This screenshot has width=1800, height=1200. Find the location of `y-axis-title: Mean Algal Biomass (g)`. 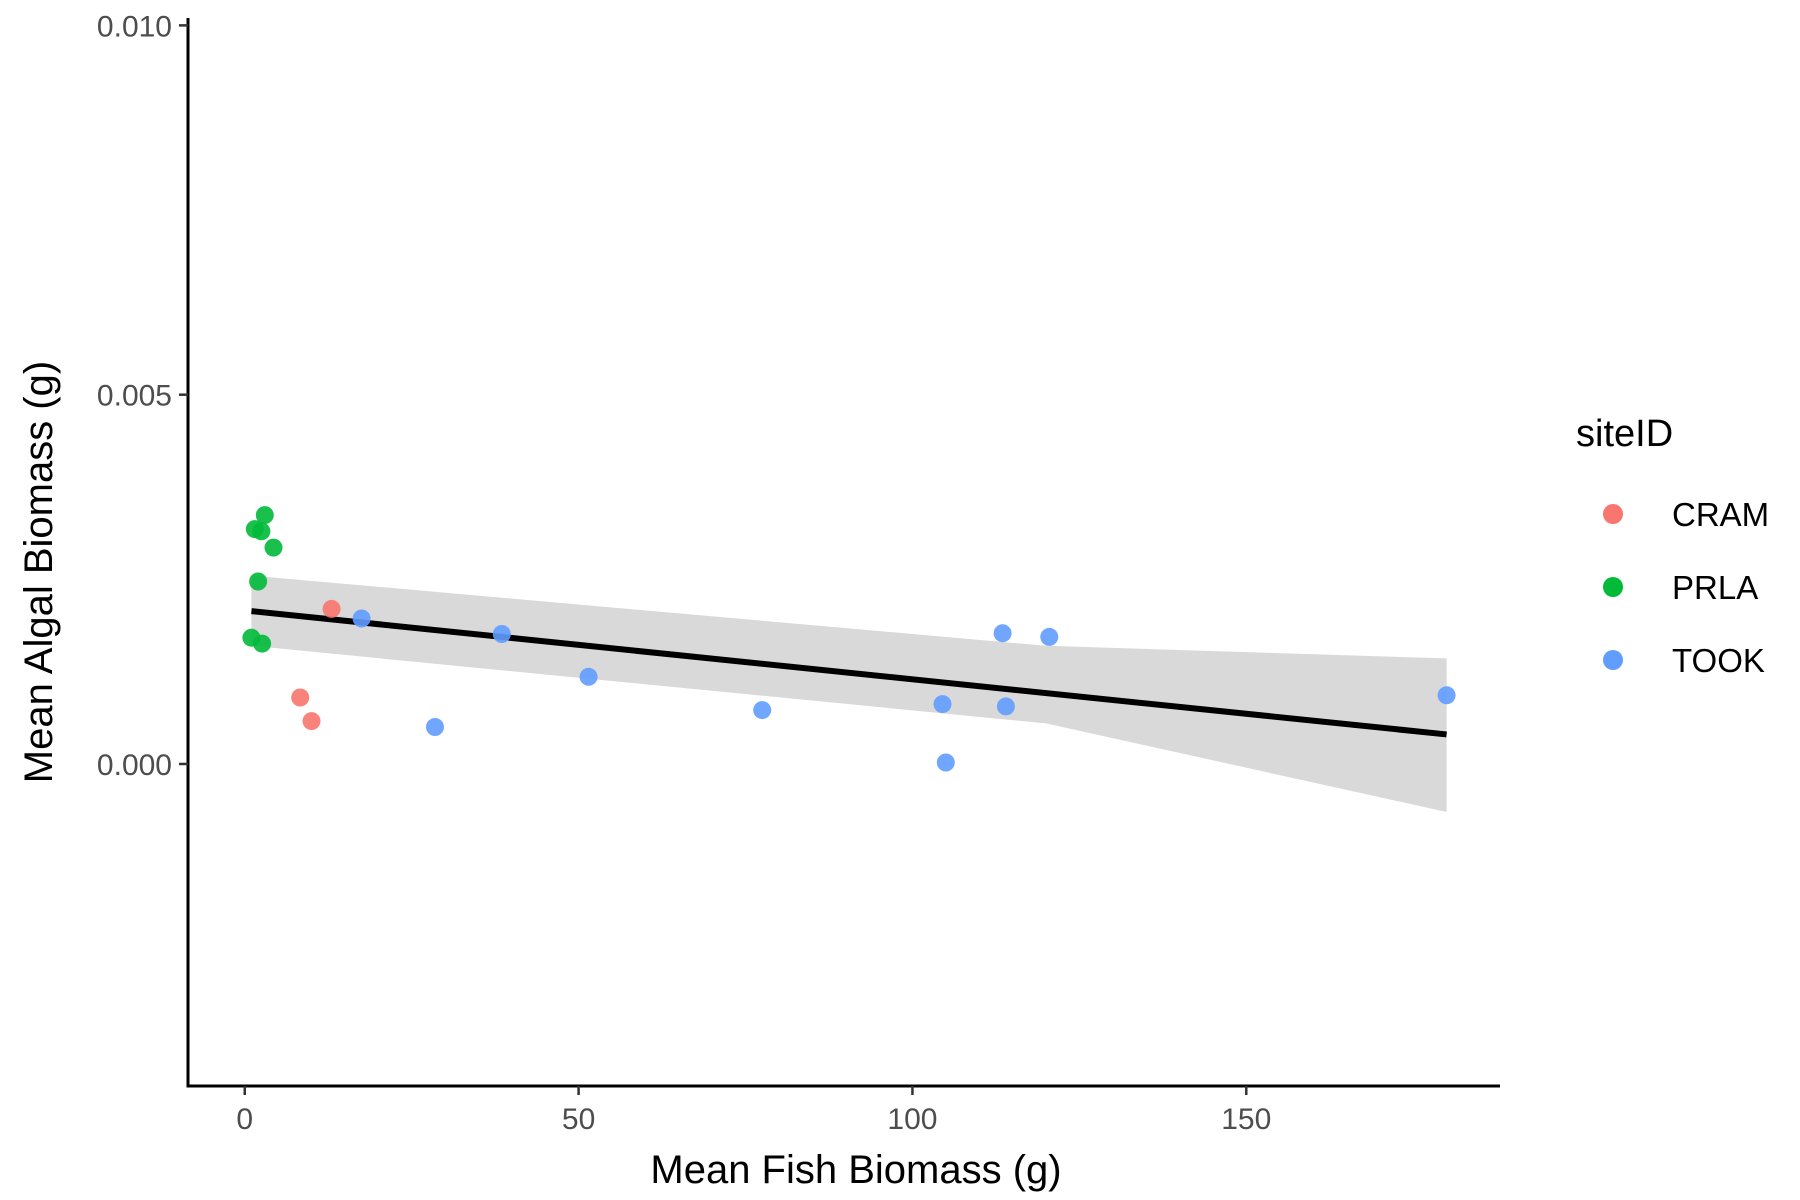

y-axis-title: Mean Algal Biomass (g) is located at coordinates (39, 572).